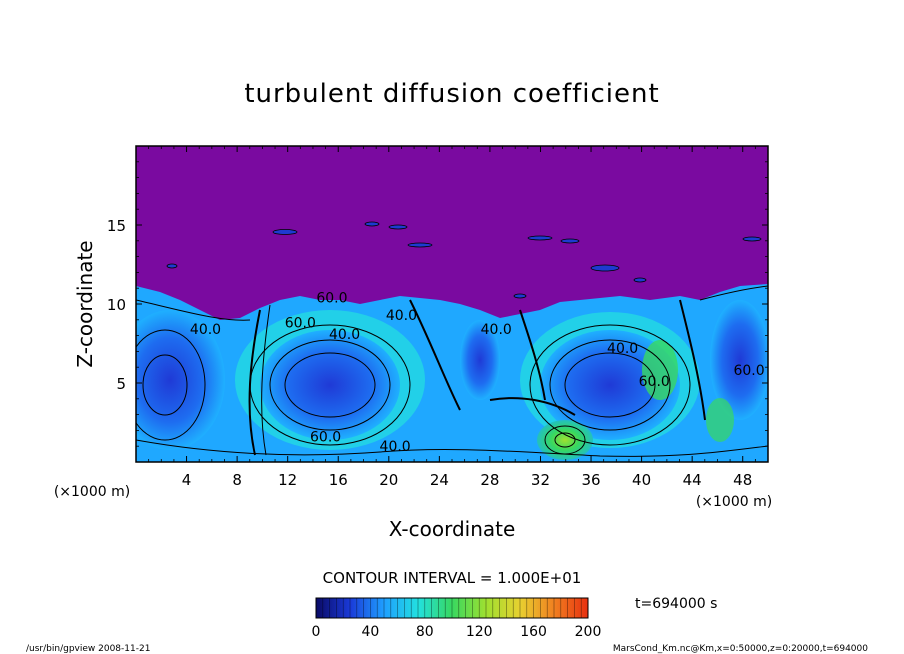 This screenshot has width=904, height=654. Describe the element at coordinates (588, 632) in the screenshot. I see `colorbar-tick-label: 200` at that location.